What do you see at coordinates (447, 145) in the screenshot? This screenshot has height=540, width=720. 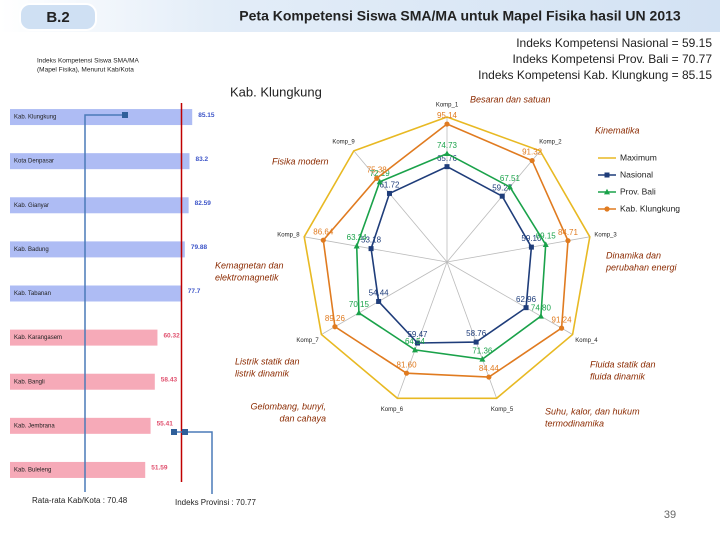 I see `data-label: 74.73` at bounding box center [447, 145].